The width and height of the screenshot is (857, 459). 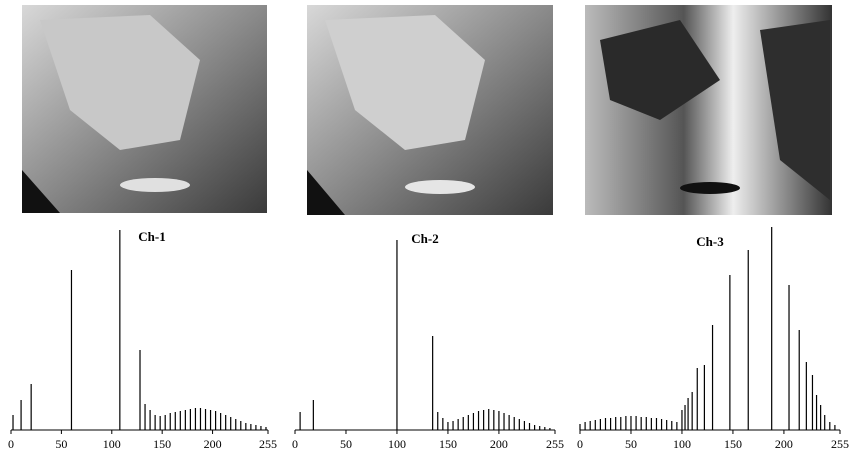 I want to click on chart-title: Ch-2, so click(x=424, y=238).